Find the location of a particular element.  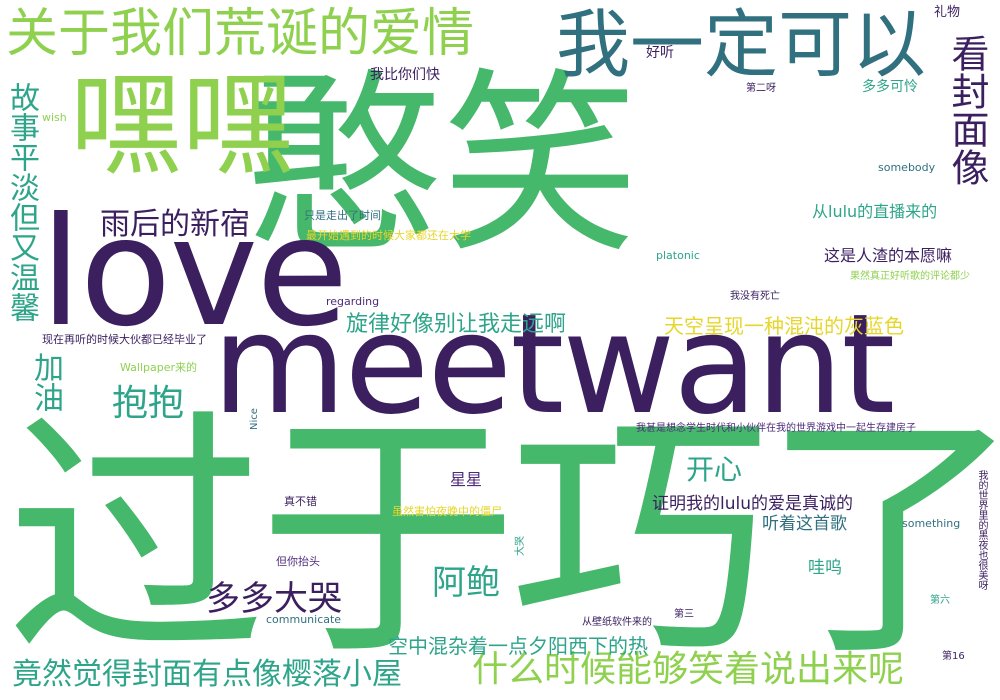

word-daku: 大哭 is located at coordinates (520, 546).